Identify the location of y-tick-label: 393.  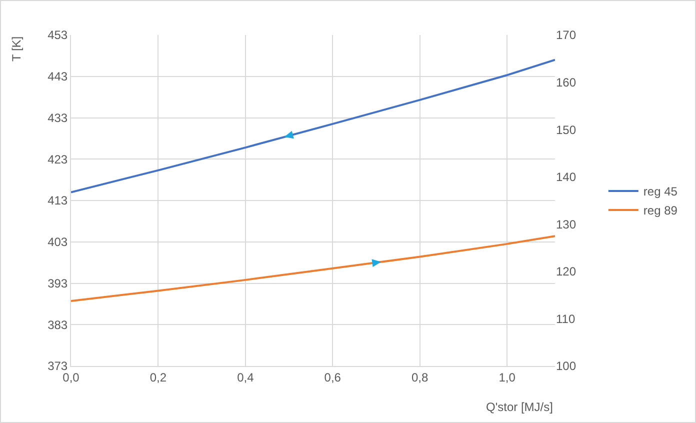
(58, 283).